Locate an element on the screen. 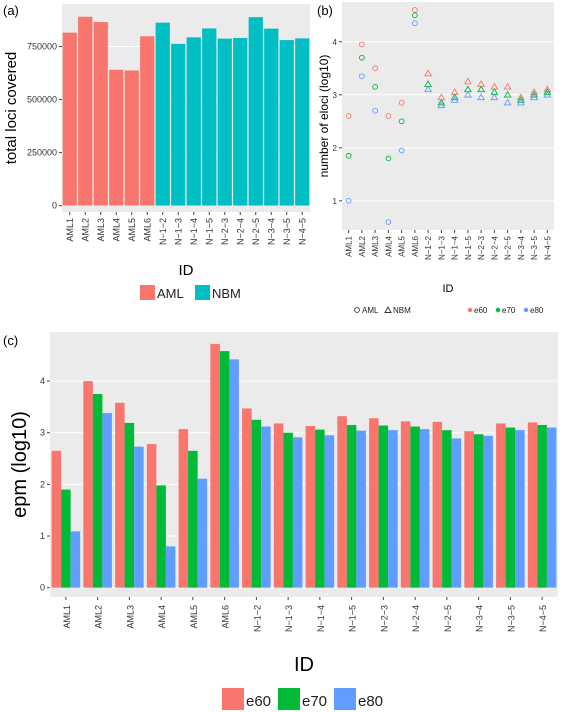 The width and height of the screenshot is (566, 712). legend-dot-e80 is located at coordinates (526, 310).